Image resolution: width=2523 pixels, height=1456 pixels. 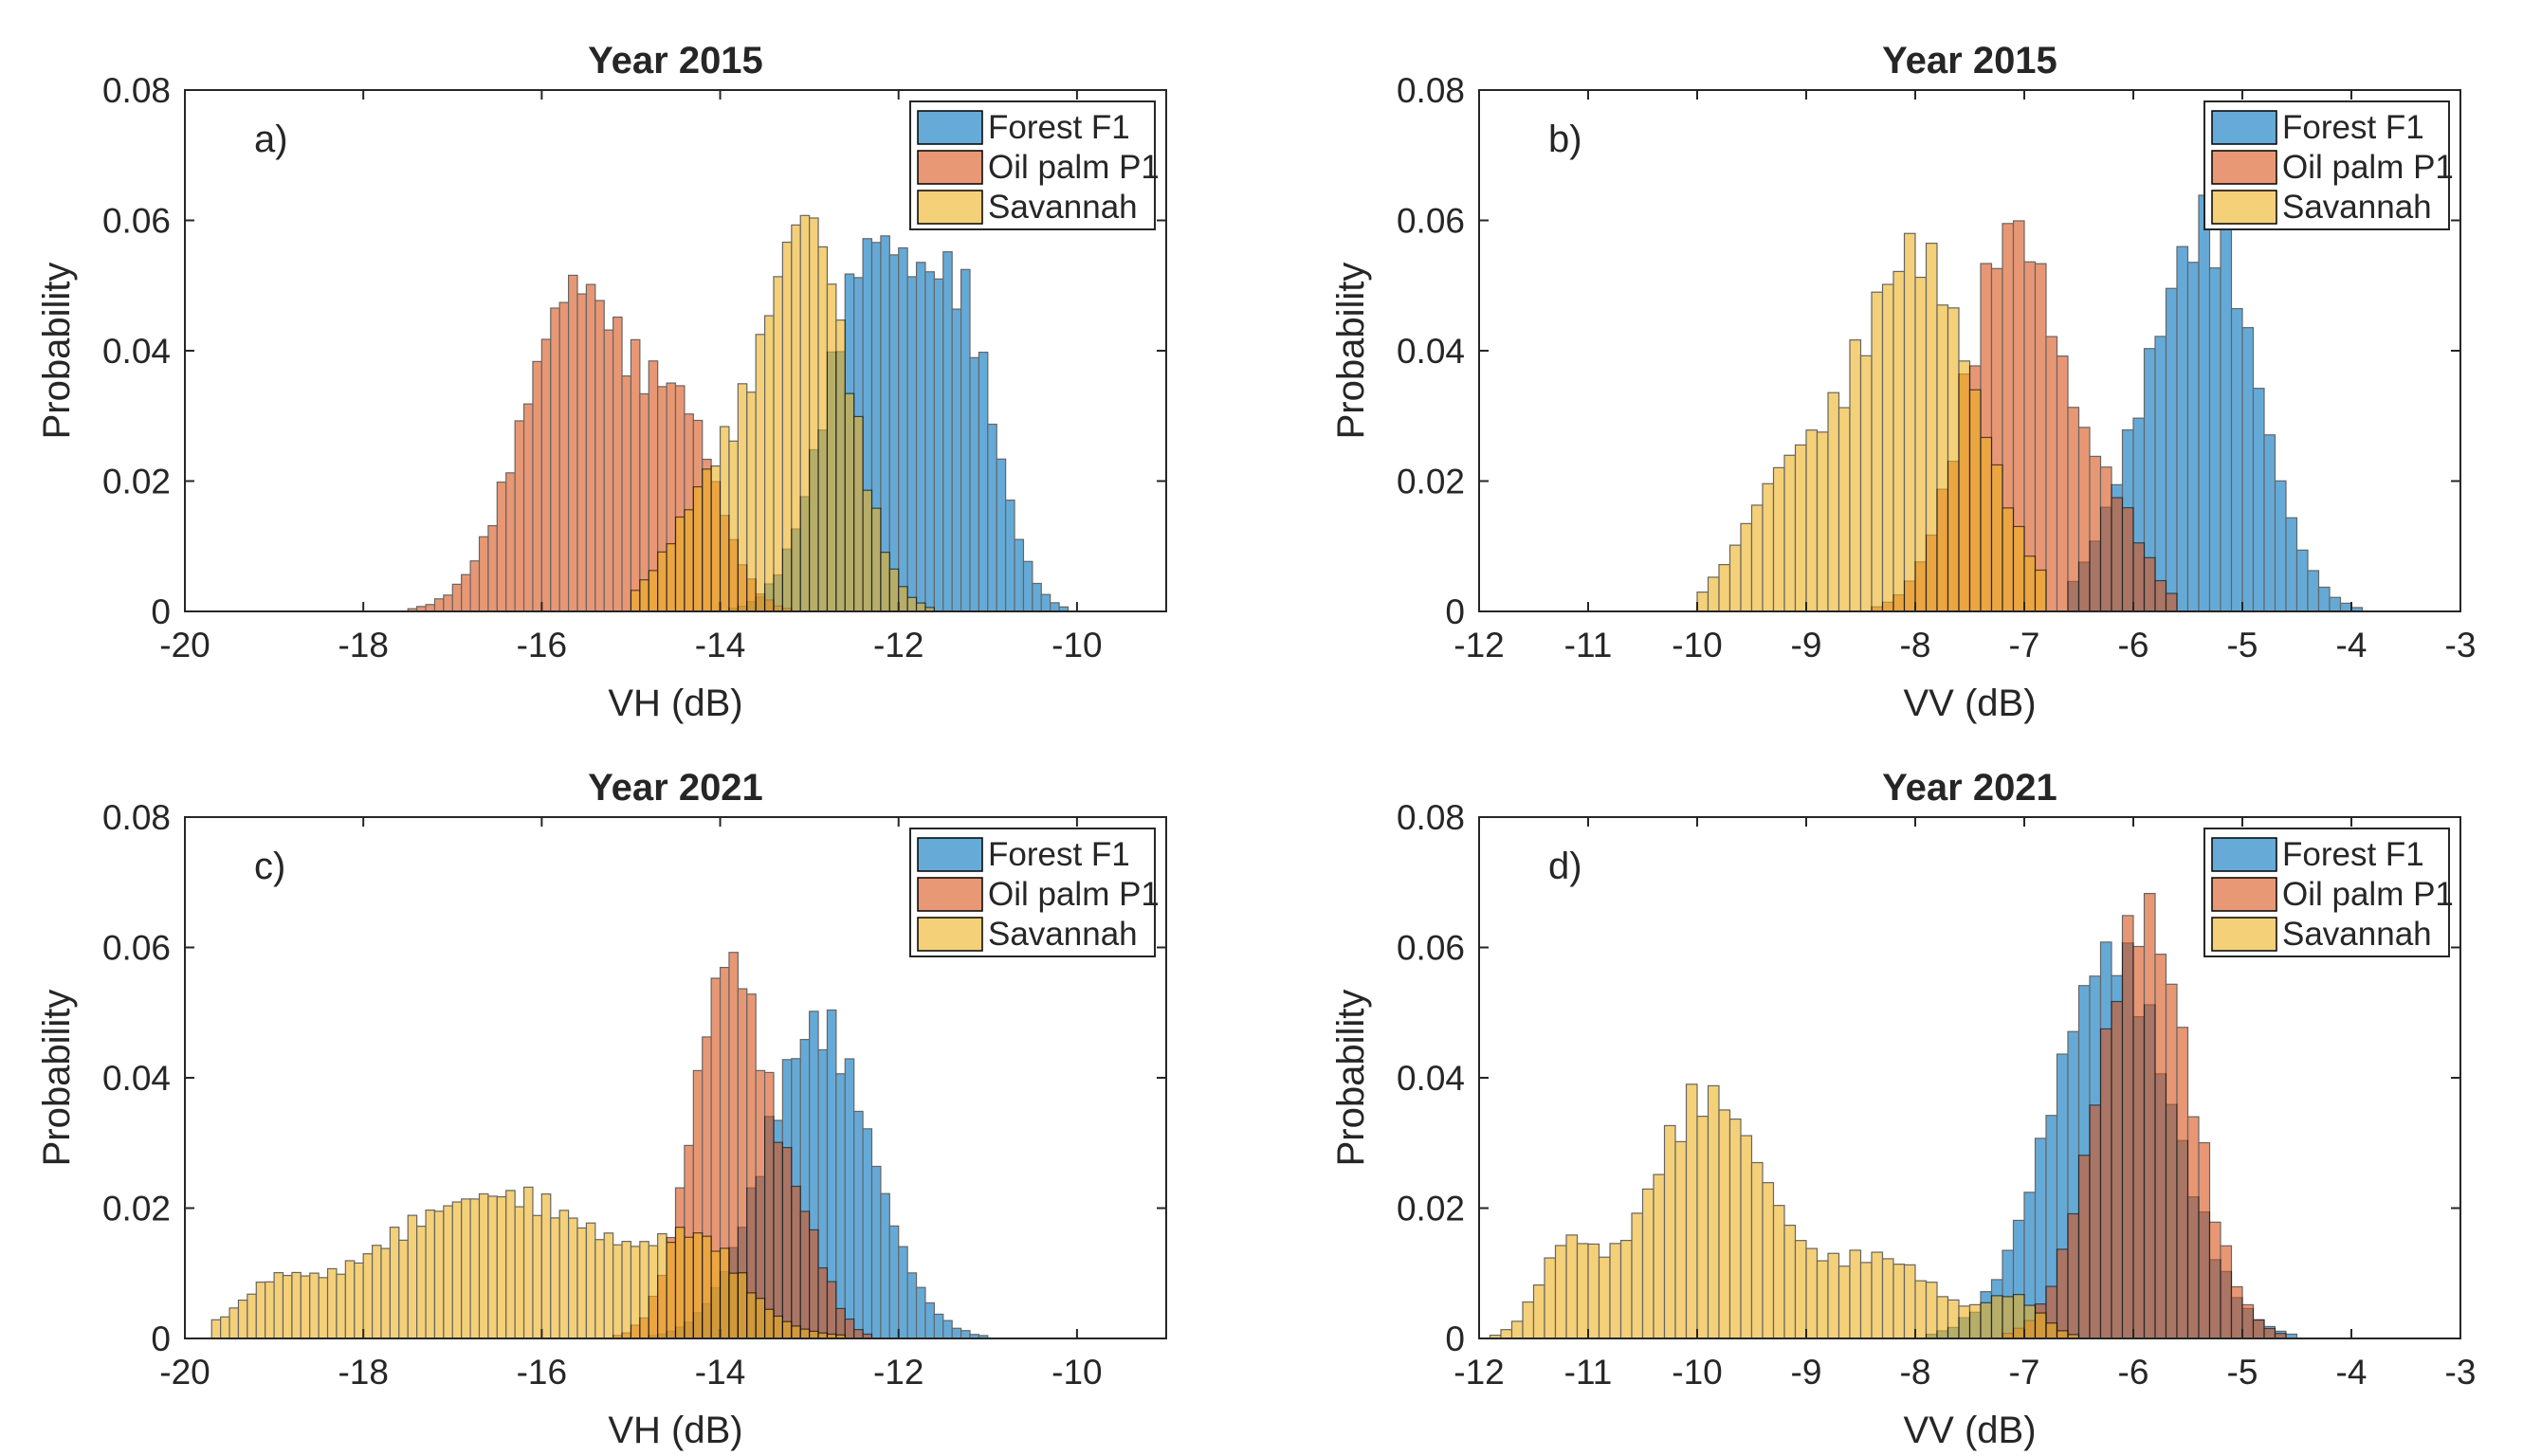 What do you see at coordinates (2244, 207) in the screenshot?
I see `legend-swatch` at bounding box center [2244, 207].